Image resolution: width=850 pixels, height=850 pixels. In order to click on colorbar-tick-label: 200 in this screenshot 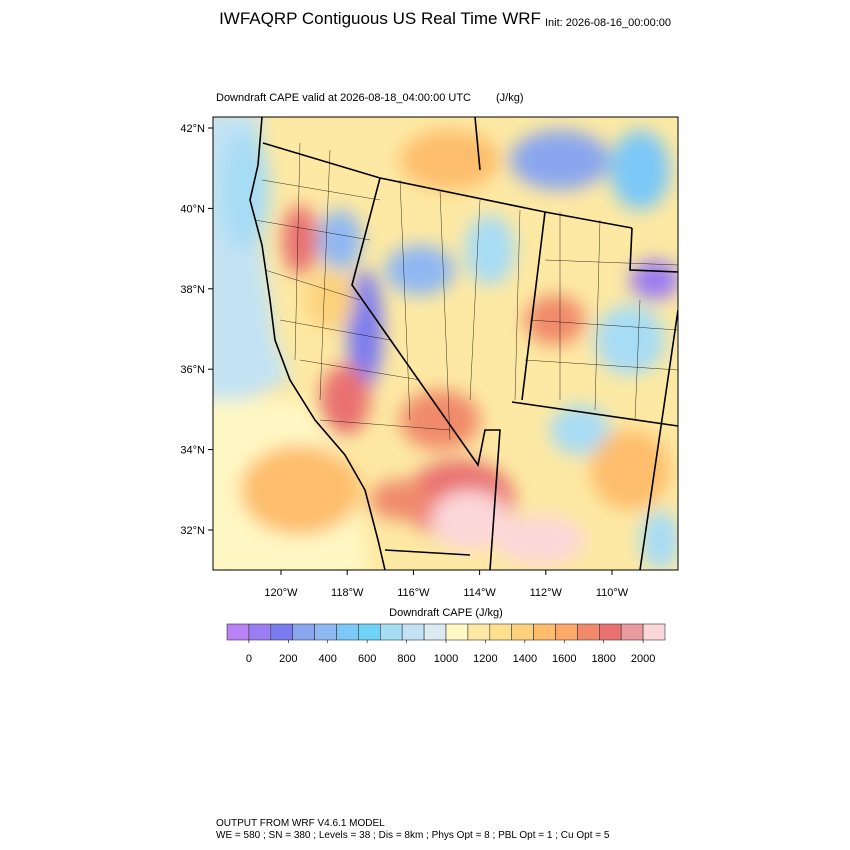, I will do `click(288, 659)`.